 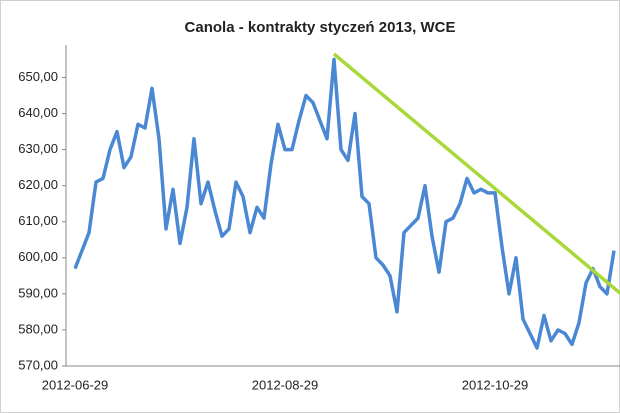 I want to click on y-tick-label: 600,00, so click(x=38, y=256).